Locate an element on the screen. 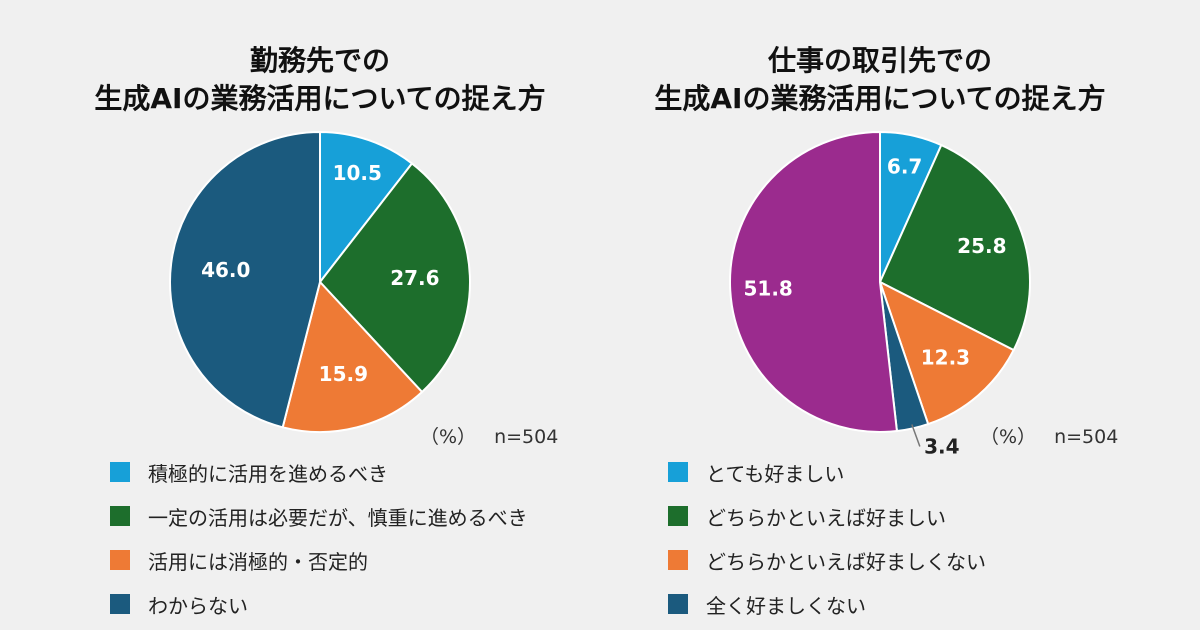  leader-line is located at coordinates (916, 435).